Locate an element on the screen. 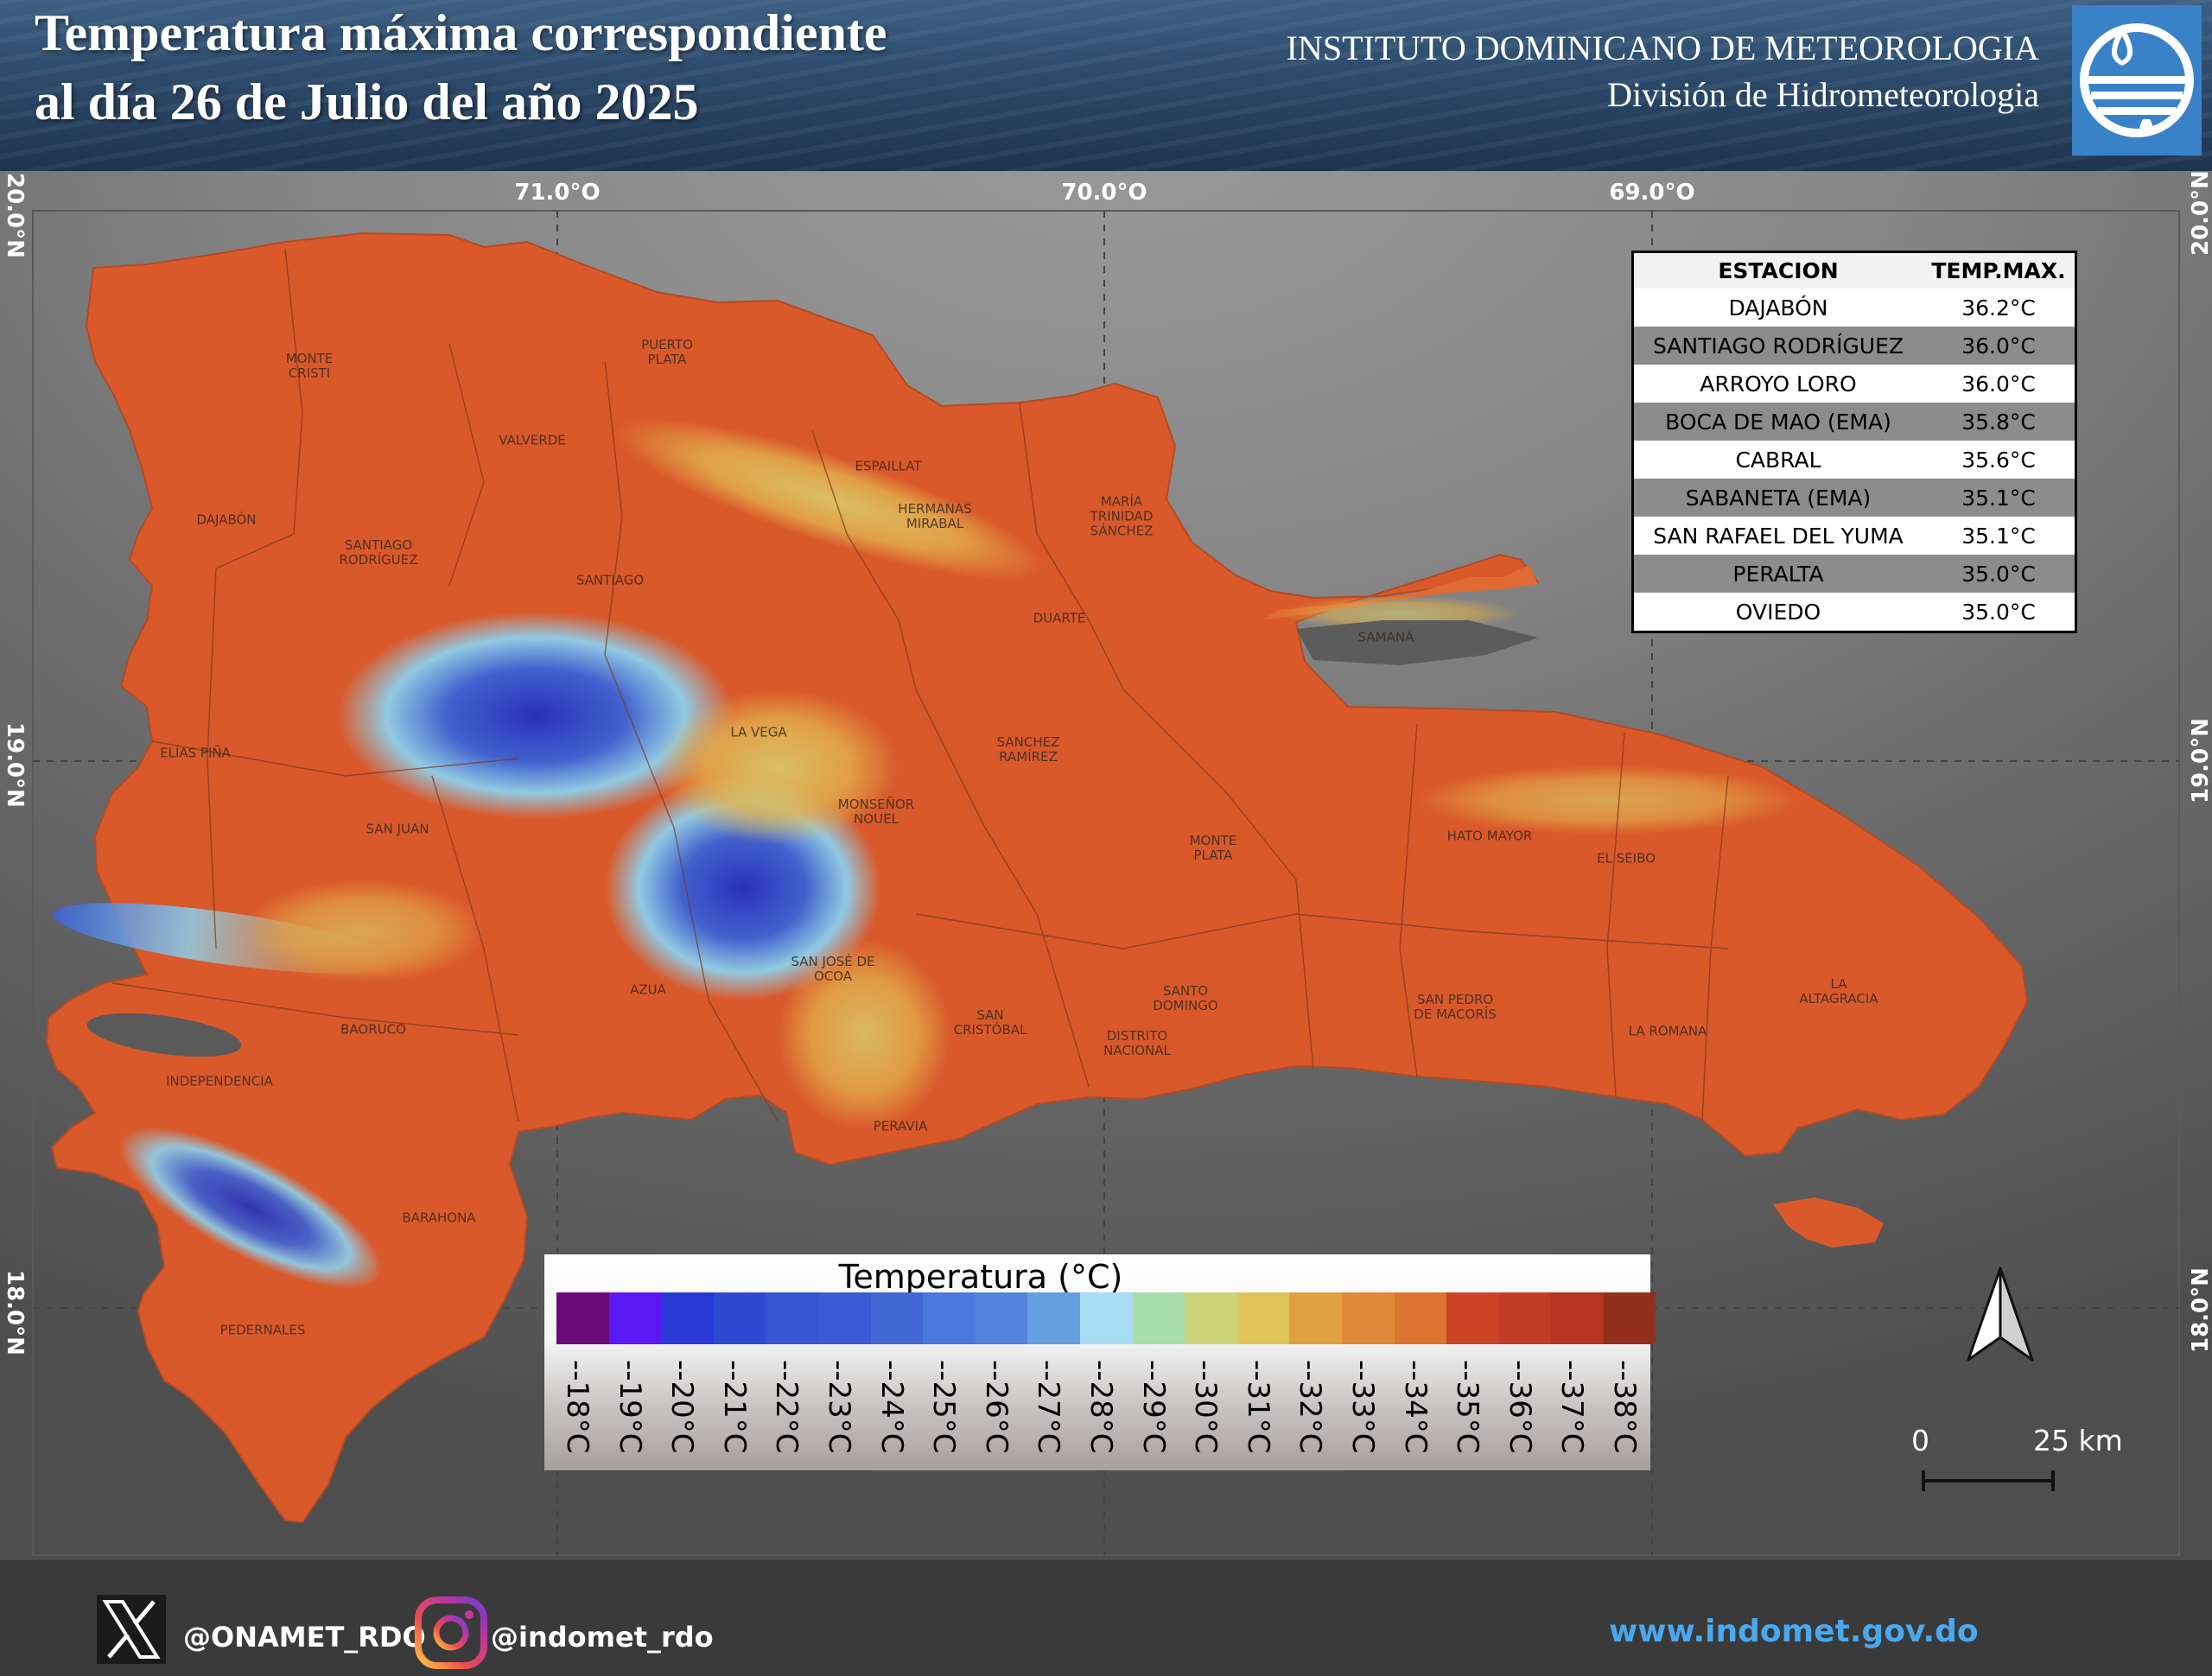 This screenshot has height=1676, width=2212. legend-label: --25°C is located at coordinates (944, 1407).